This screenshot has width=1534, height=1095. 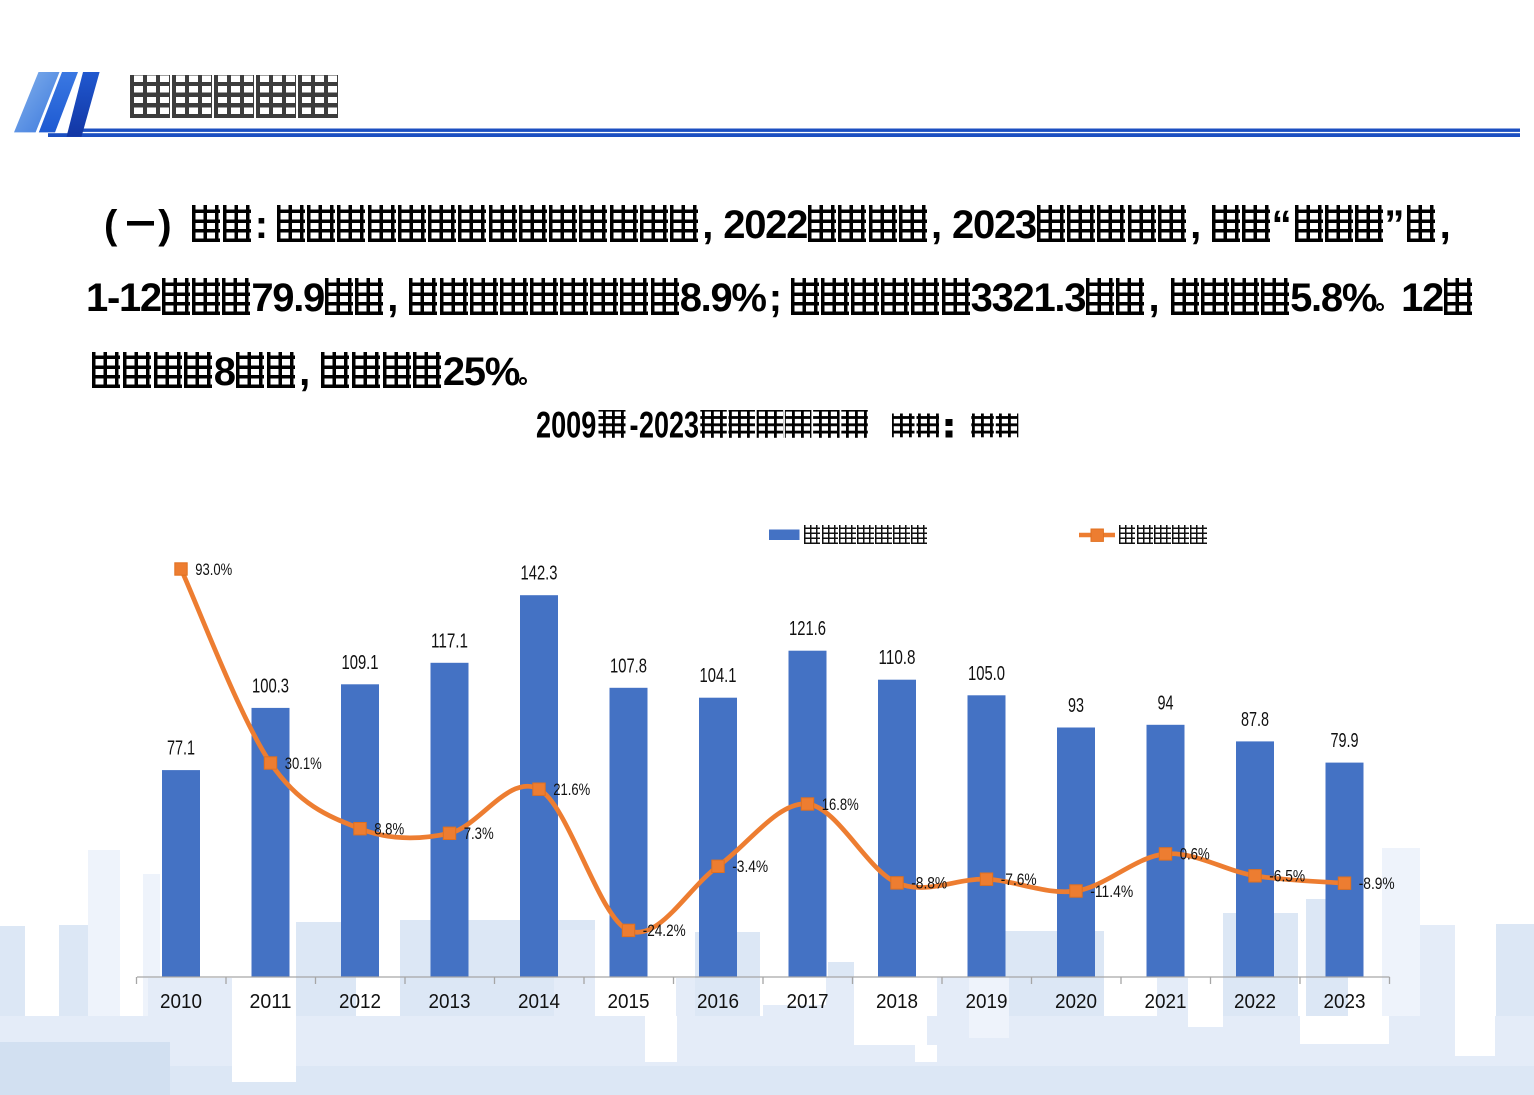 I want to click on svg-text: 87.8, so click(x=1255, y=719).